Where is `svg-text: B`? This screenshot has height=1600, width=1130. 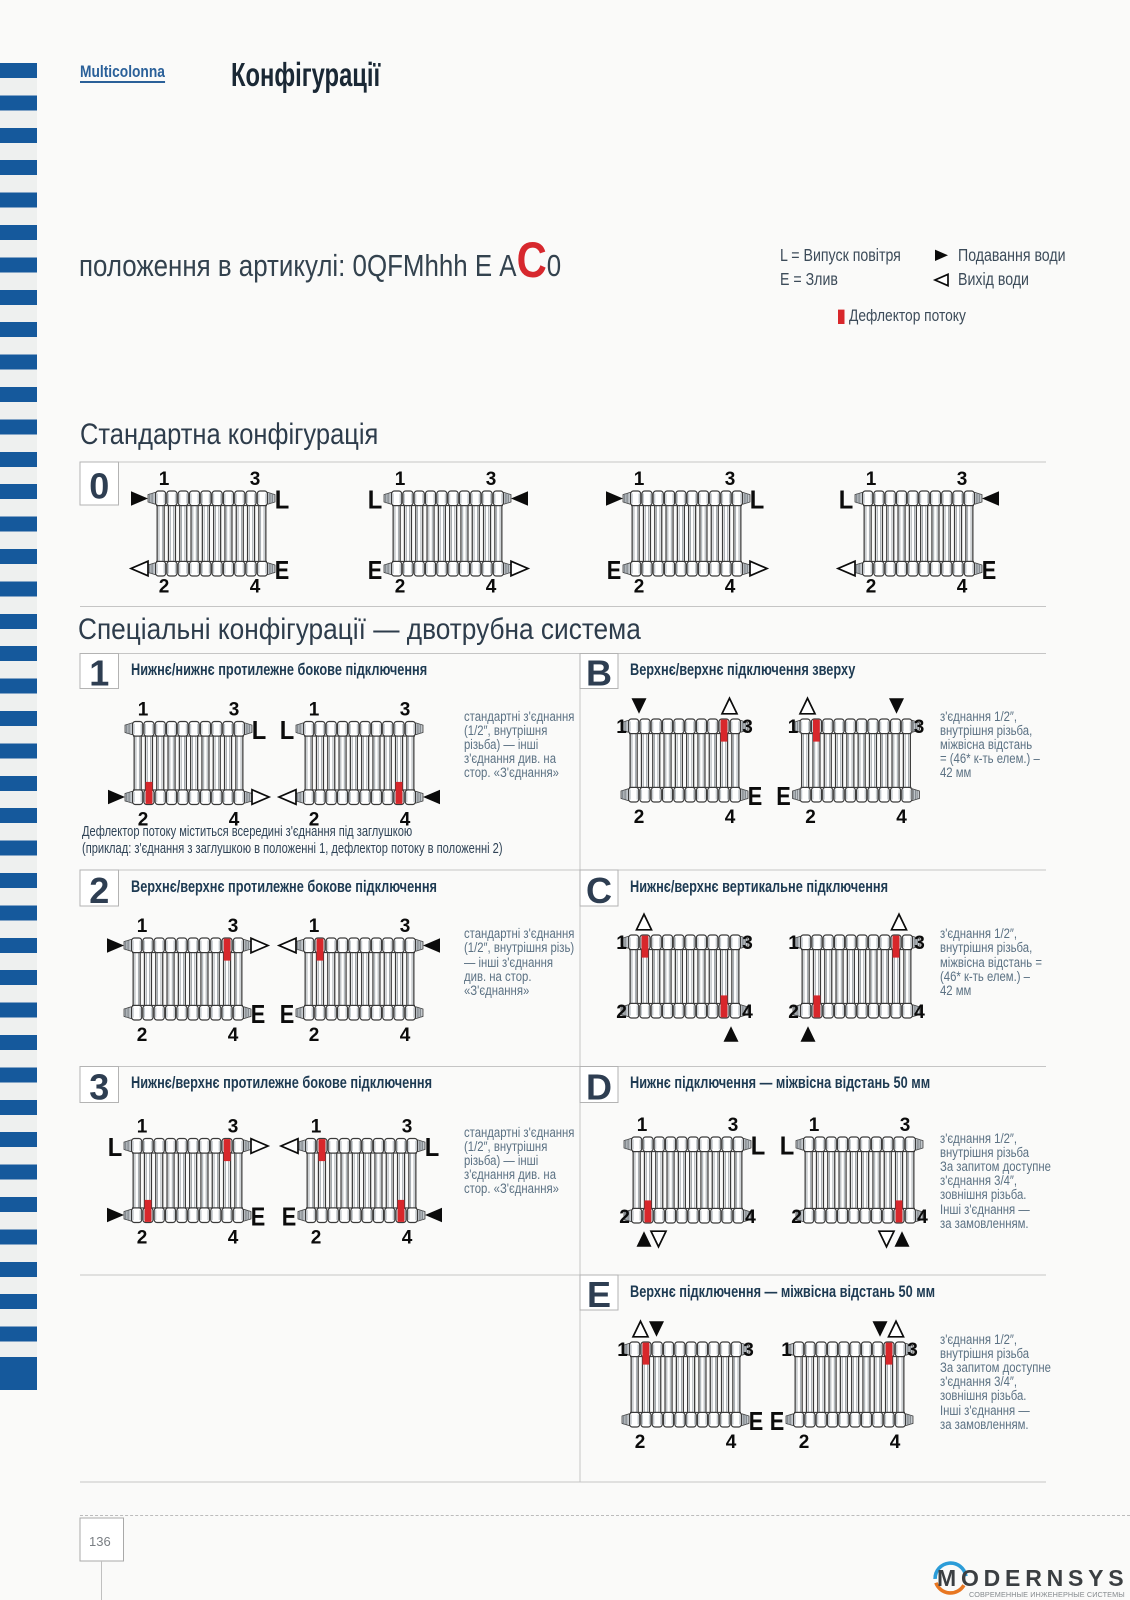
svg-text: B is located at coordinates (599, 673).